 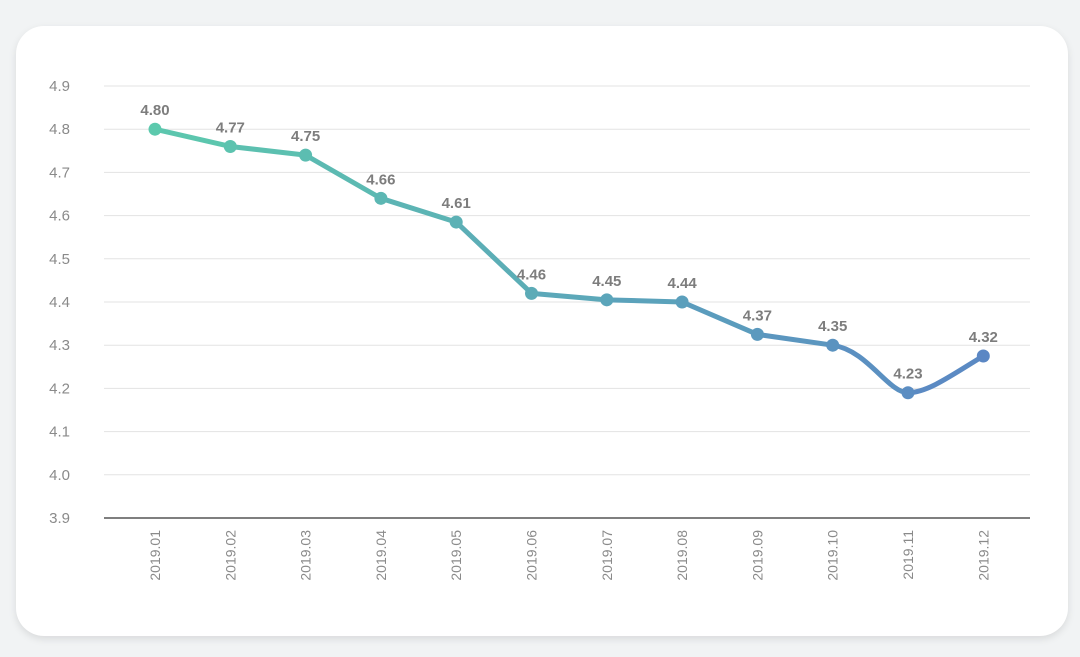 I want to click on y-tick-label: 4.2, so click(x=59, y=388).